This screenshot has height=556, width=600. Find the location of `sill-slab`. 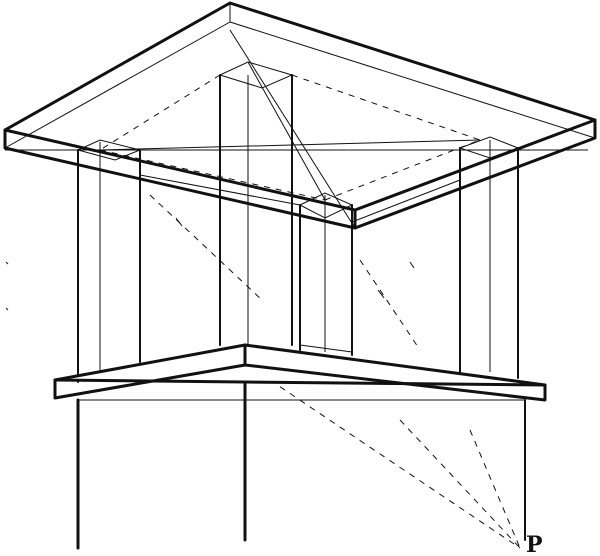

sill-slab is located at coordinates (300, 372).